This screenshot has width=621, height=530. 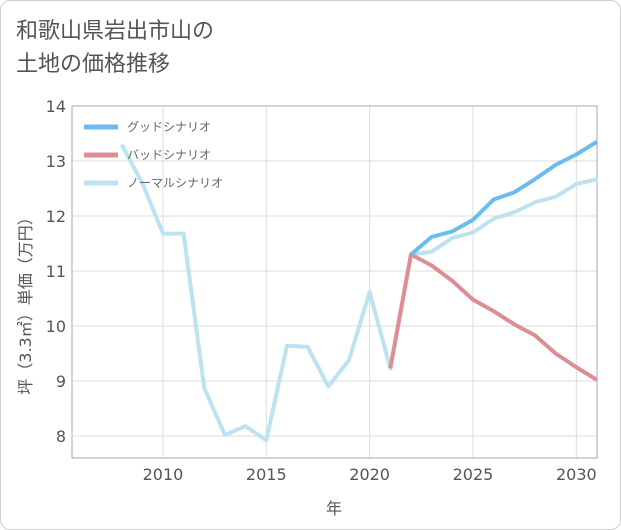 I want to click on x-tick-labels: 2010 2015 2020 2025 2030, so click(x=370, y=474).